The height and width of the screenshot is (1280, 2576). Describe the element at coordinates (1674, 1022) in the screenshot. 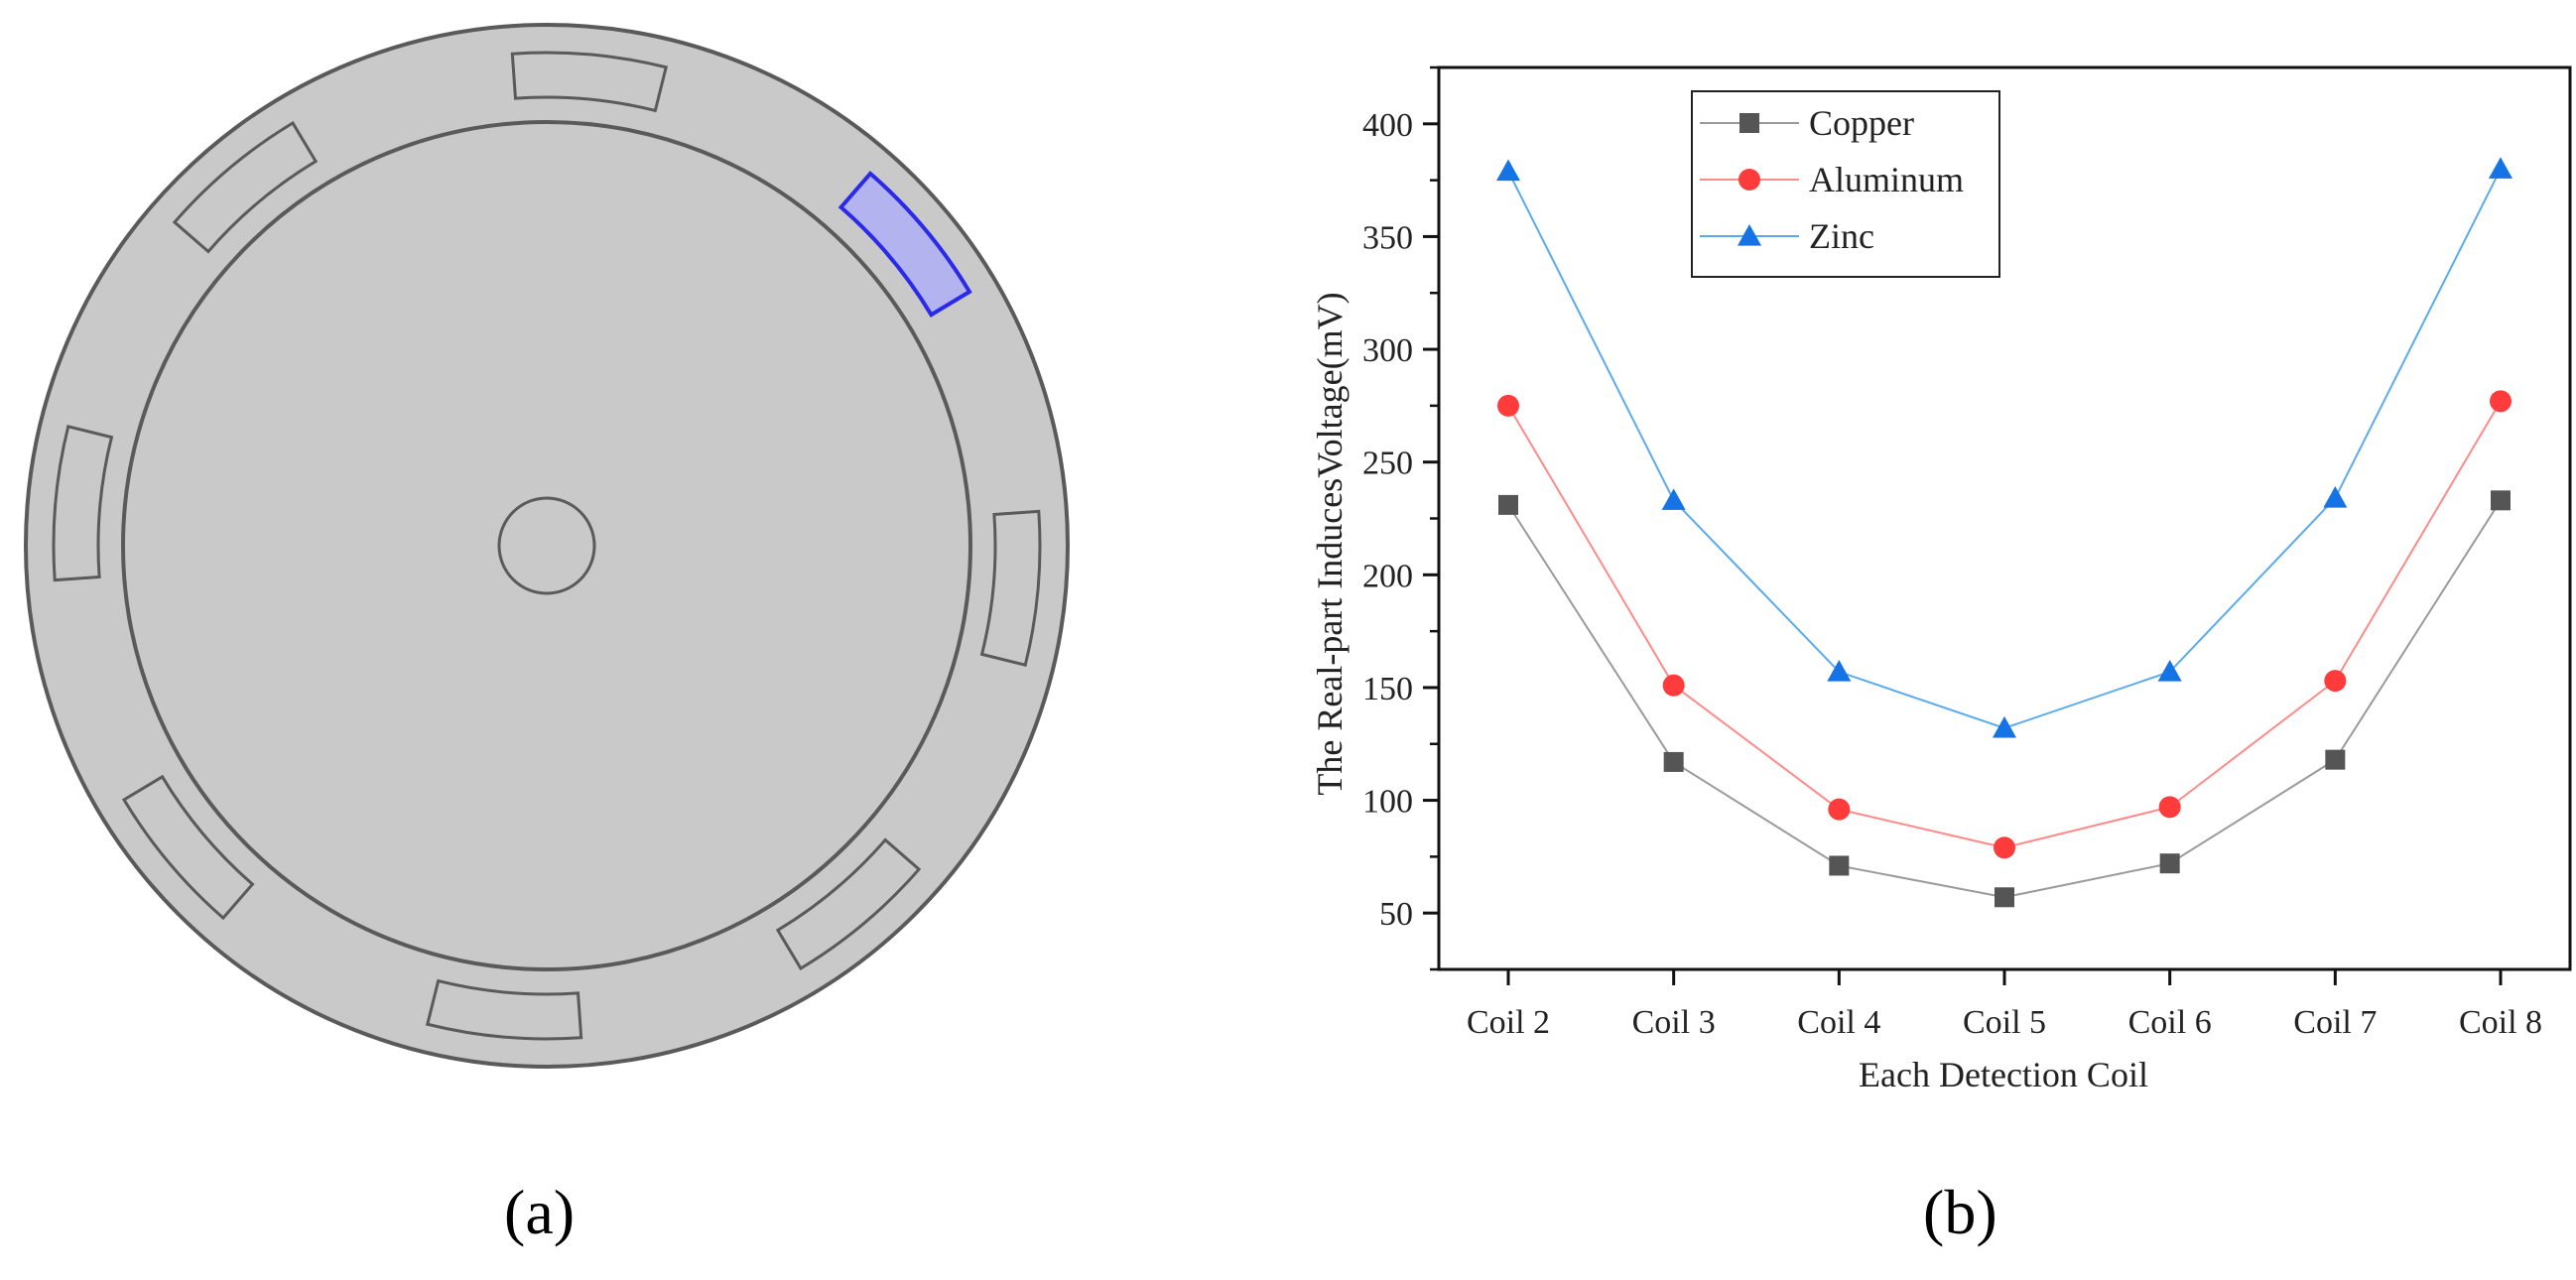

I see `x-tick-label: Coil 3` at that location.